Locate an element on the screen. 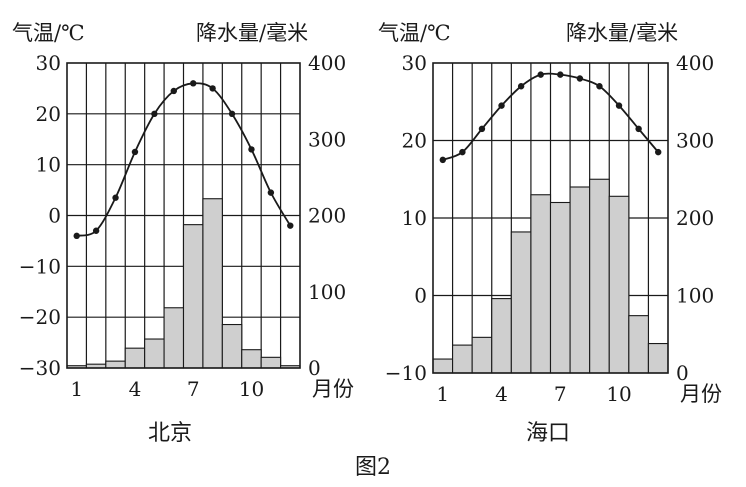 The image size is (746, 487). chart-1-precip-tick-label: 0 is located at coordinates (314, 368).